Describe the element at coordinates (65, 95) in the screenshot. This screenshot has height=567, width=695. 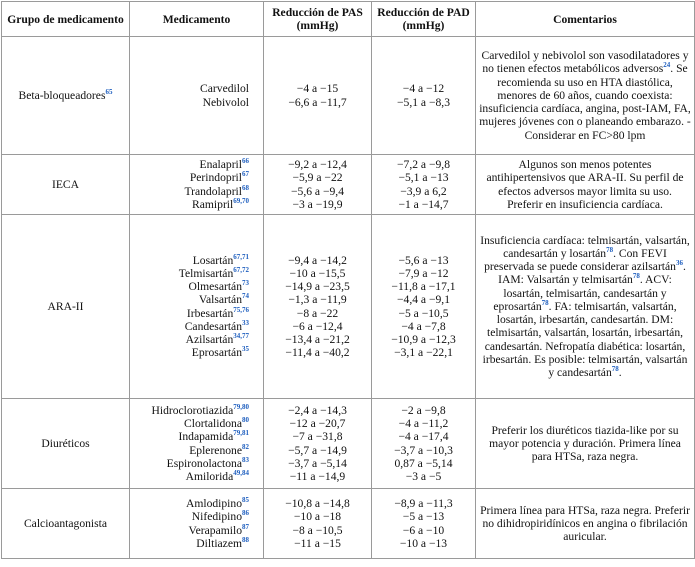
I see `group-cell: Beta-bloqueadores65` at that location.